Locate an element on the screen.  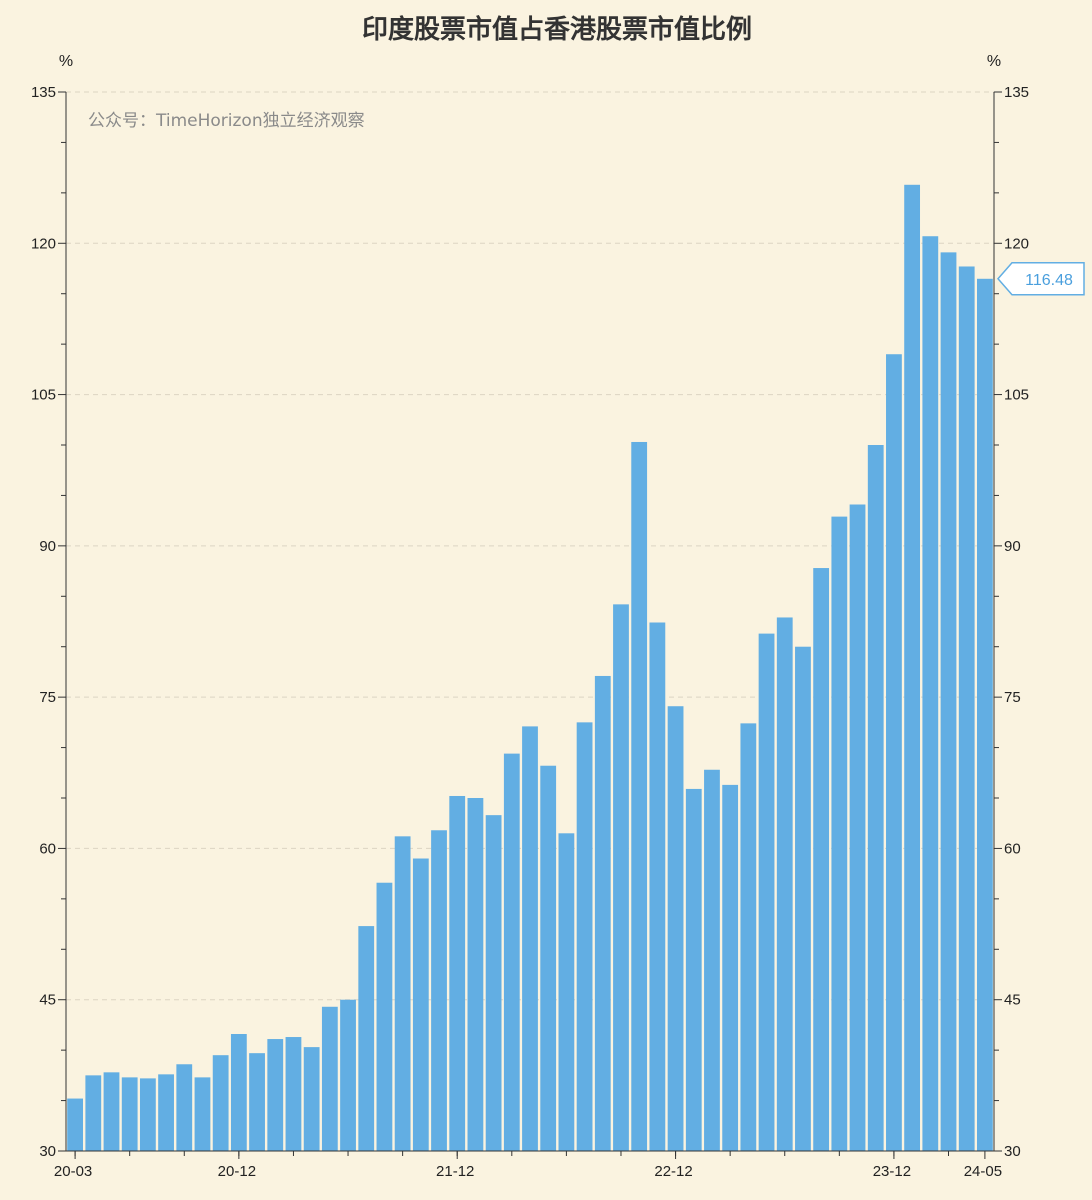
x-tick-label: 23-12 is located at coordinates (892, 1171).